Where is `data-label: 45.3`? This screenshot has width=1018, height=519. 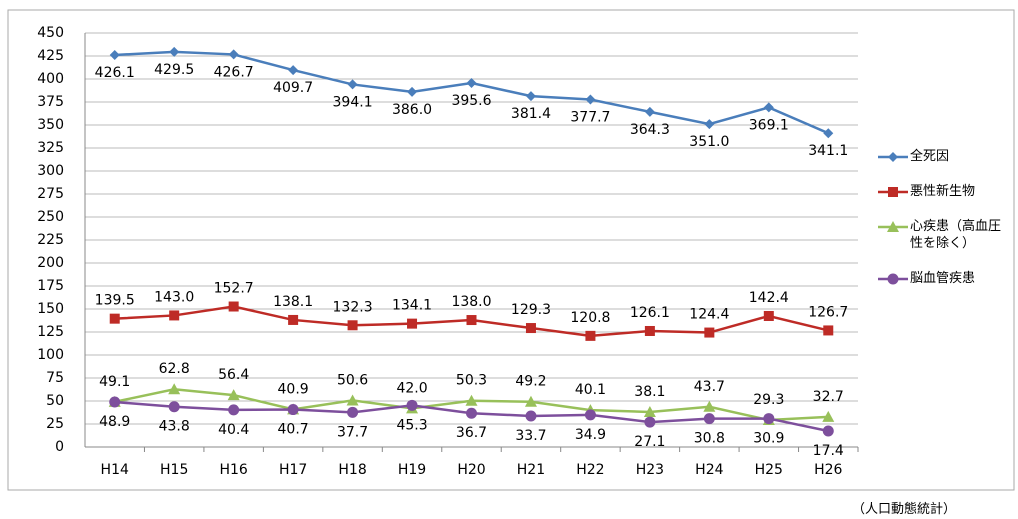 data-label: 45.3 is located at coordinates (411, 425).